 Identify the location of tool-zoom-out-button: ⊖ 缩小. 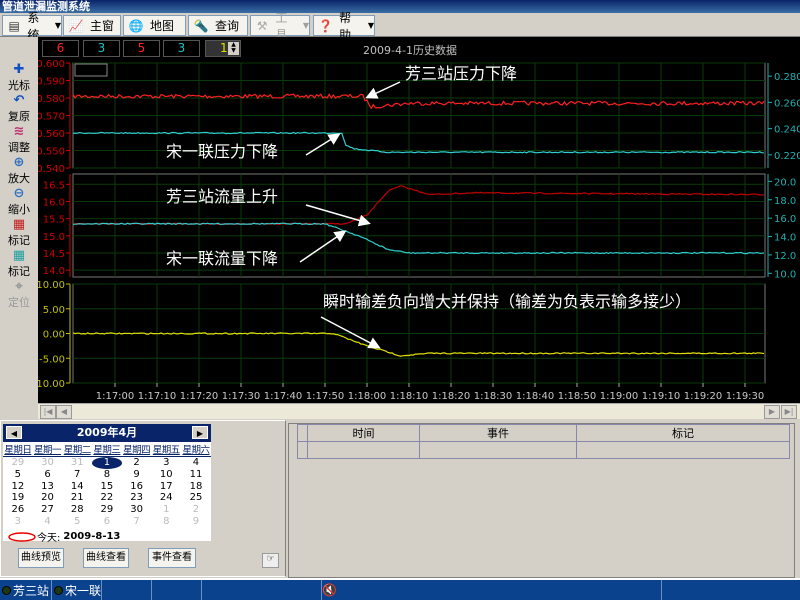
(19, 202).